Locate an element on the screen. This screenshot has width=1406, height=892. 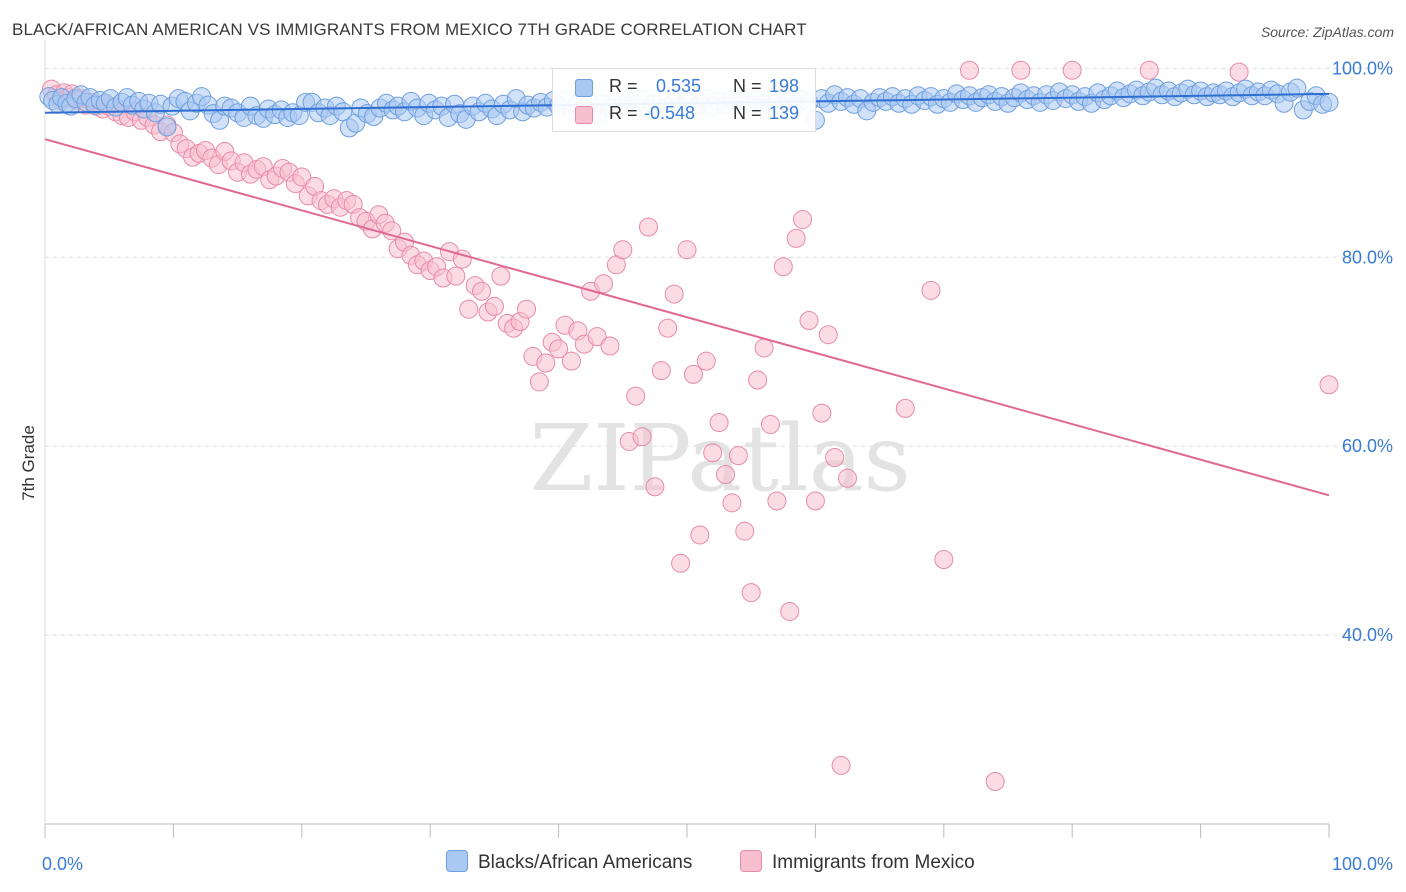
y-axis-label: 7th Grade is located at coordinates (28, 463).